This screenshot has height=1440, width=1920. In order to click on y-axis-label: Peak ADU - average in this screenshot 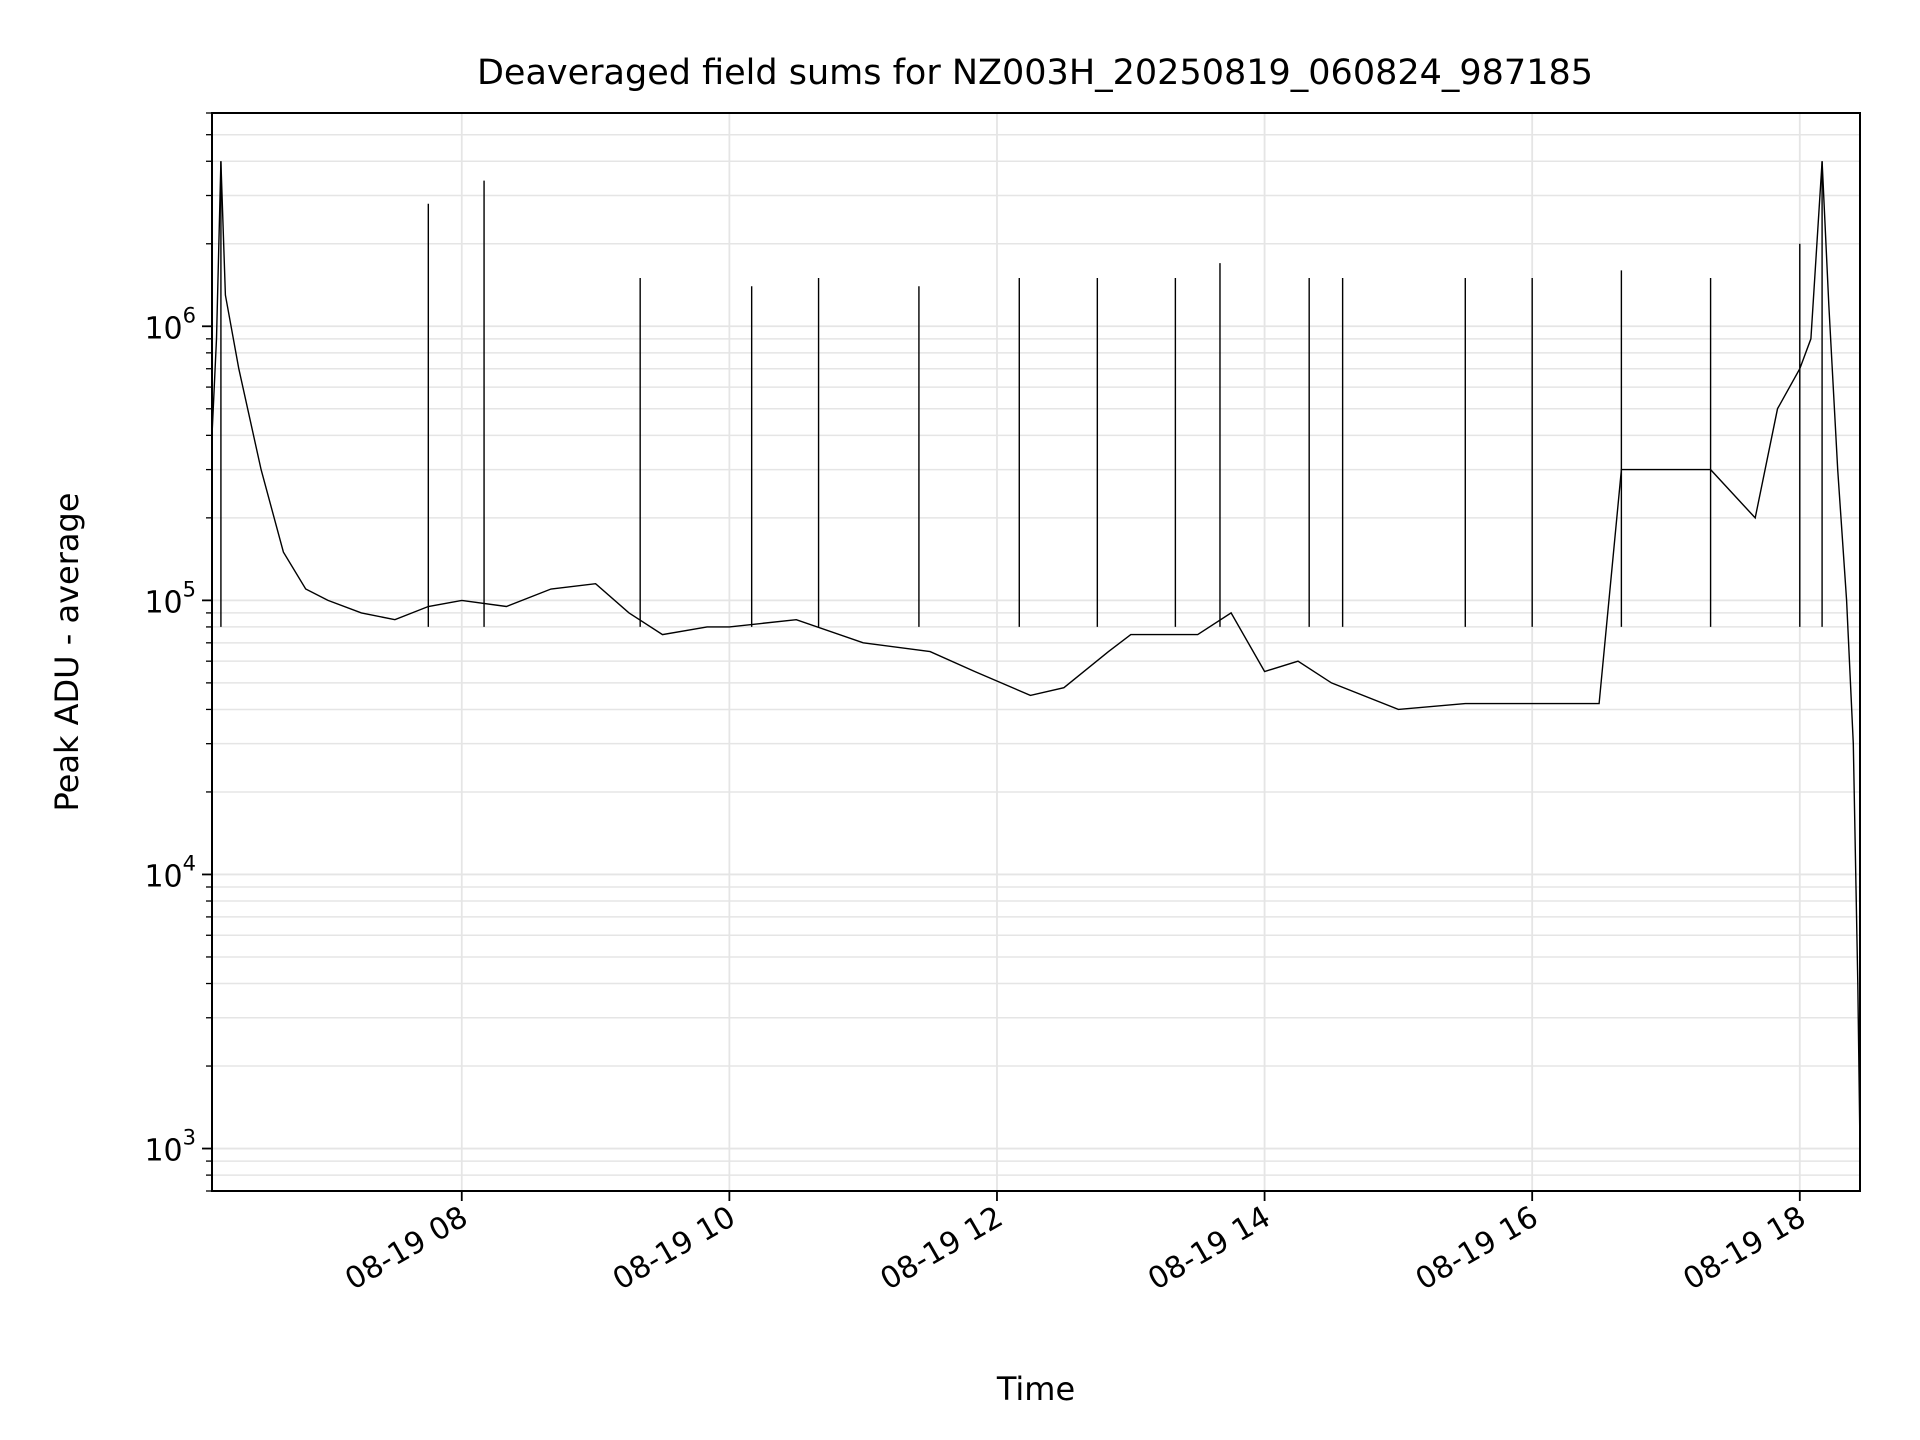, I will do `click(67, 652)`.